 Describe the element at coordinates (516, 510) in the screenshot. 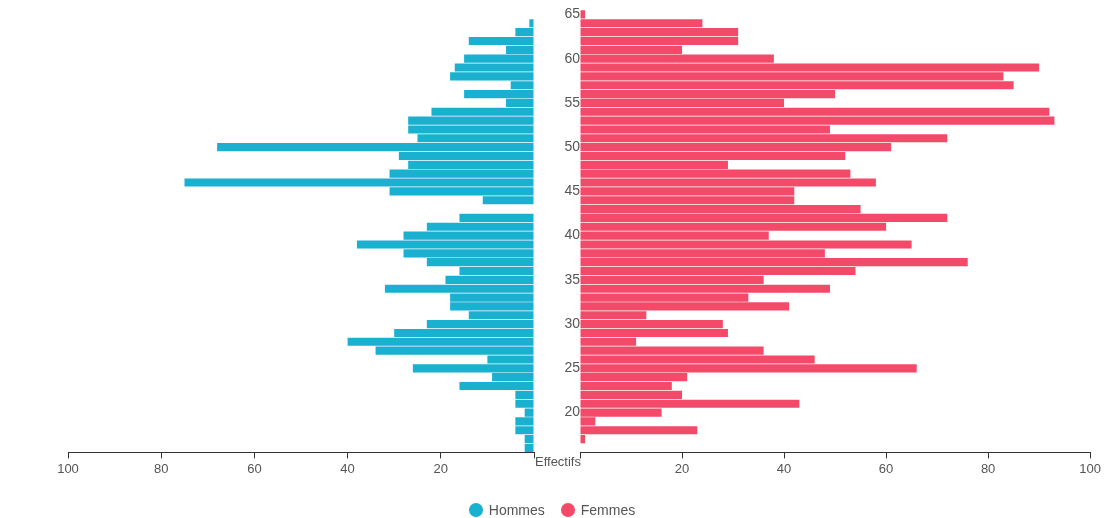

I see `legend-label: Hommes` at that location.